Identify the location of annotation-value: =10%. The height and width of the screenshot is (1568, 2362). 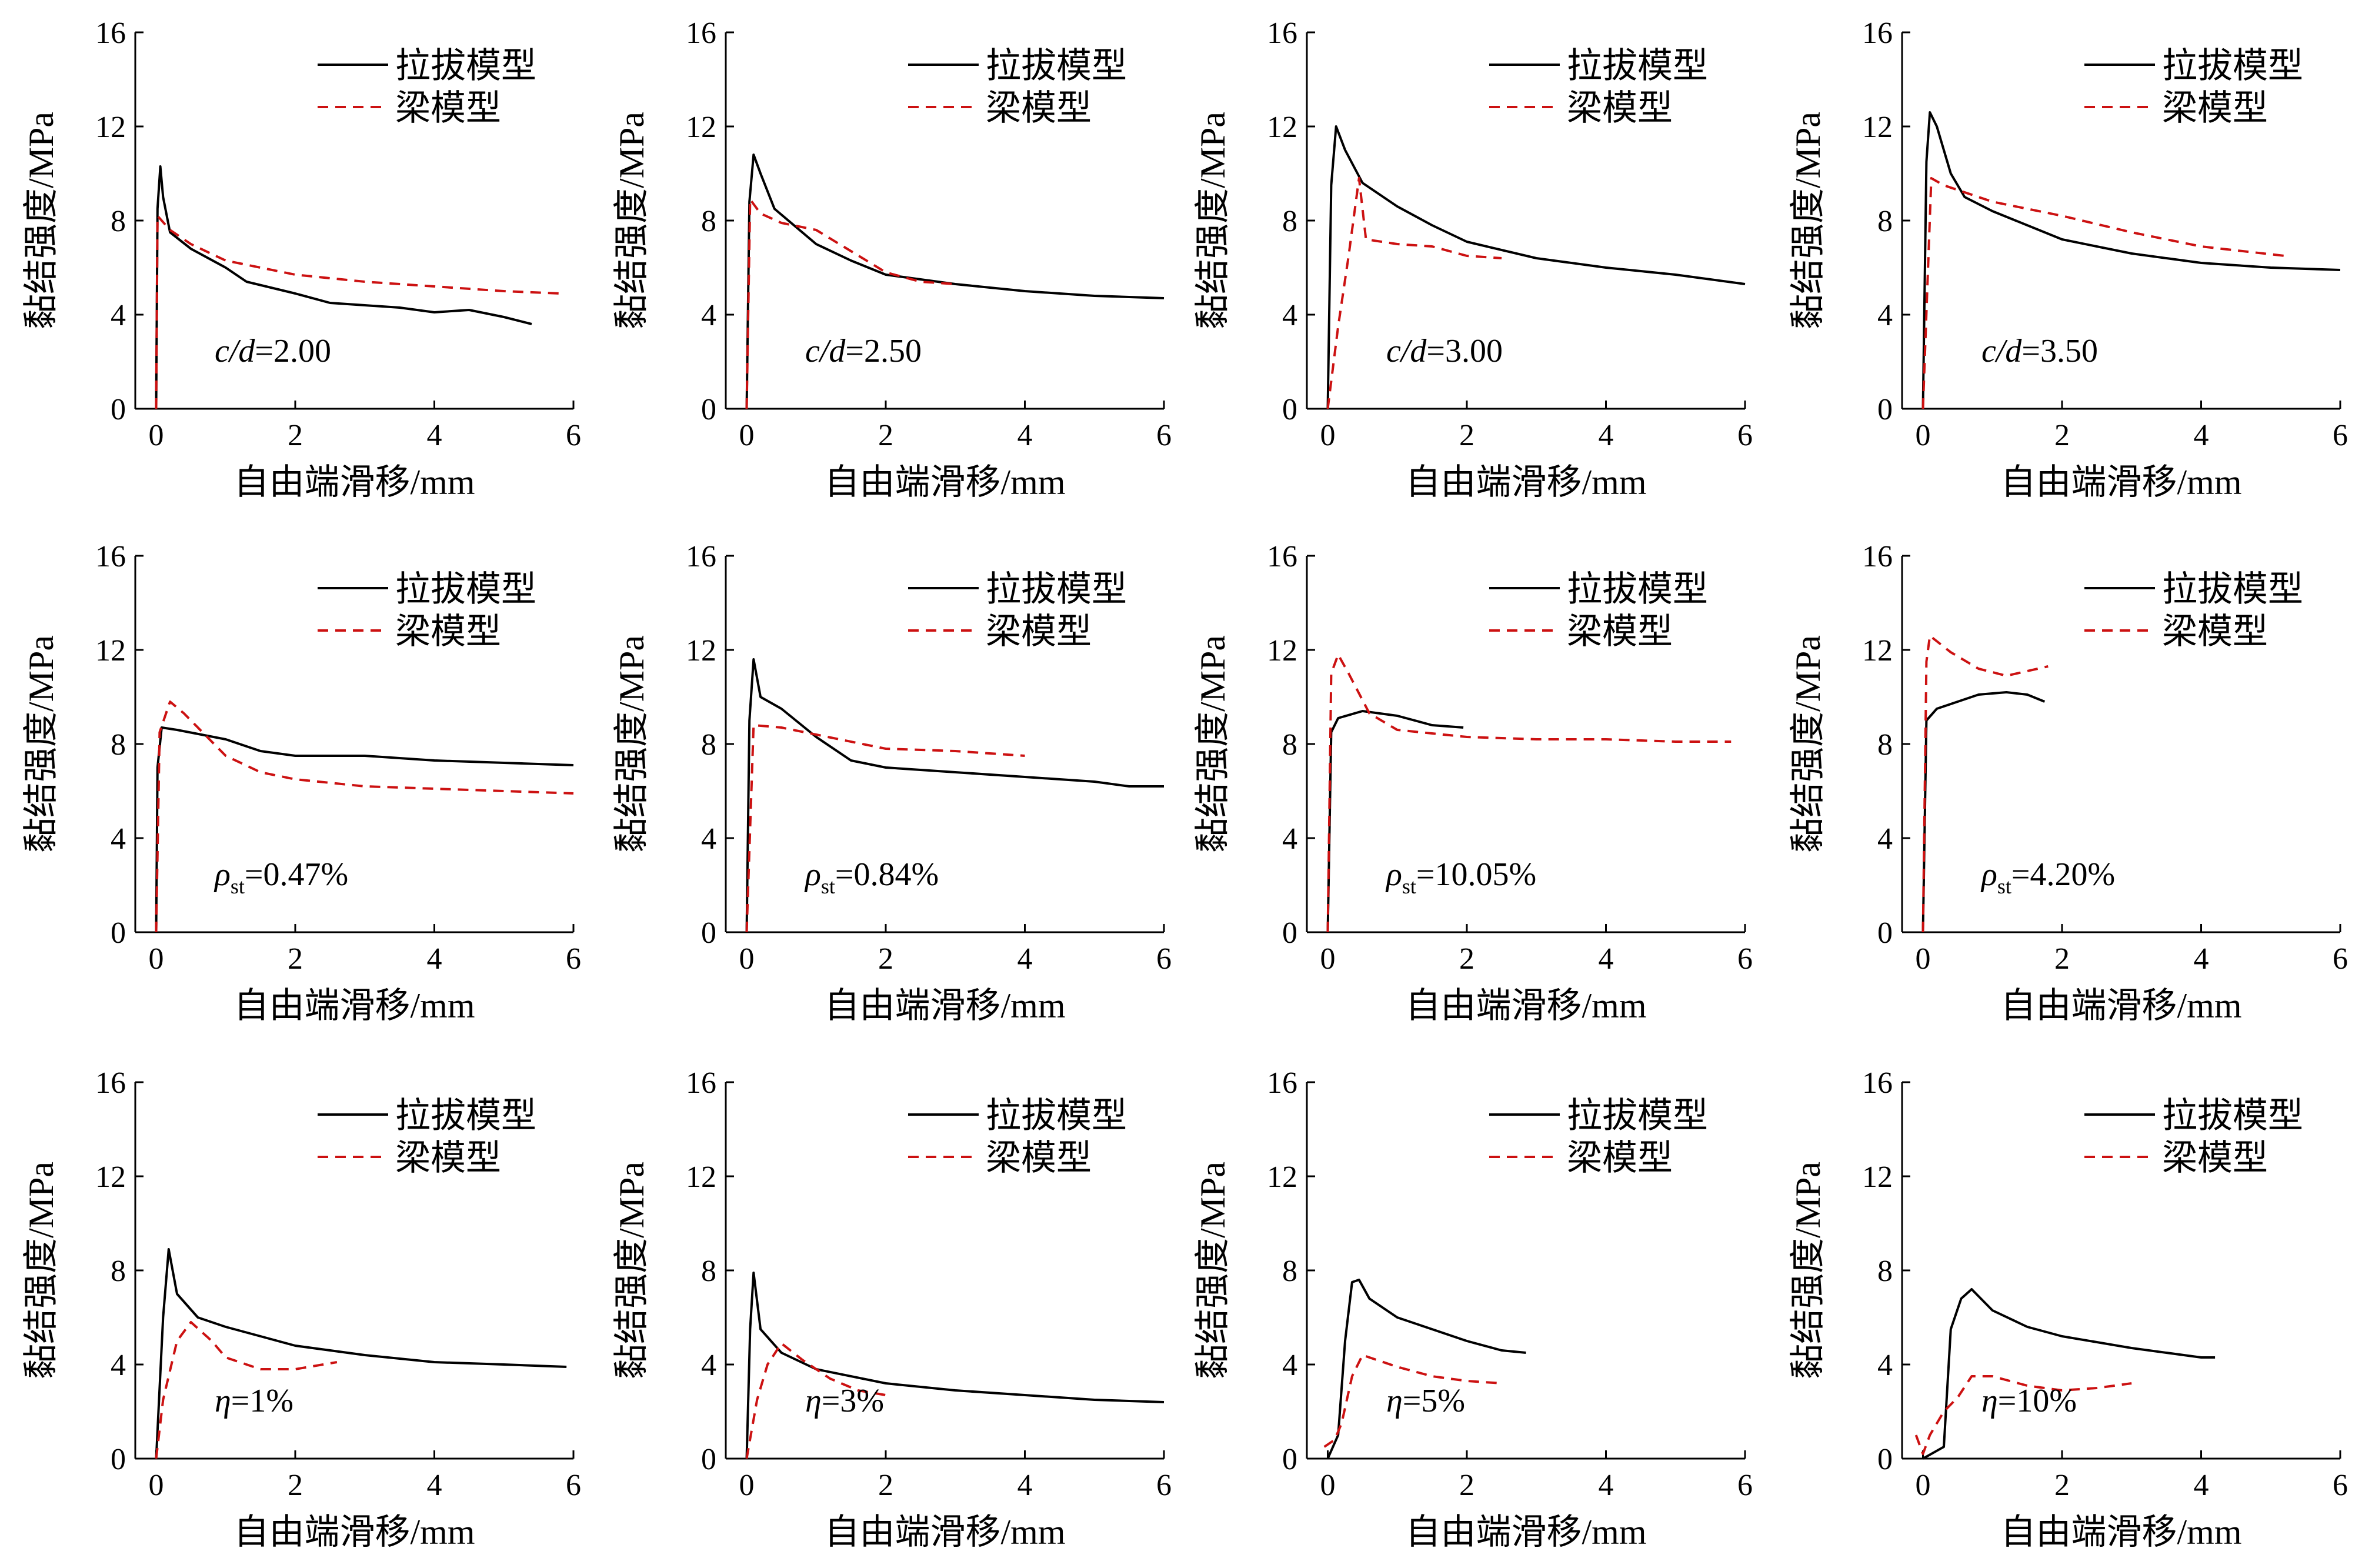
(2038, 1401).